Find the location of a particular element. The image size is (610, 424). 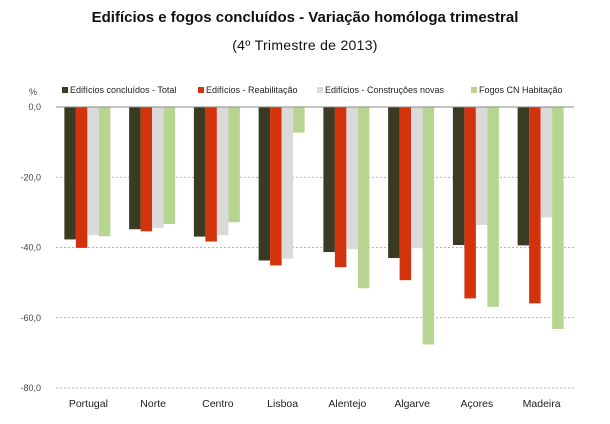

legend-label: Edifícios - Construções novas is located at coordinates (385, 90).